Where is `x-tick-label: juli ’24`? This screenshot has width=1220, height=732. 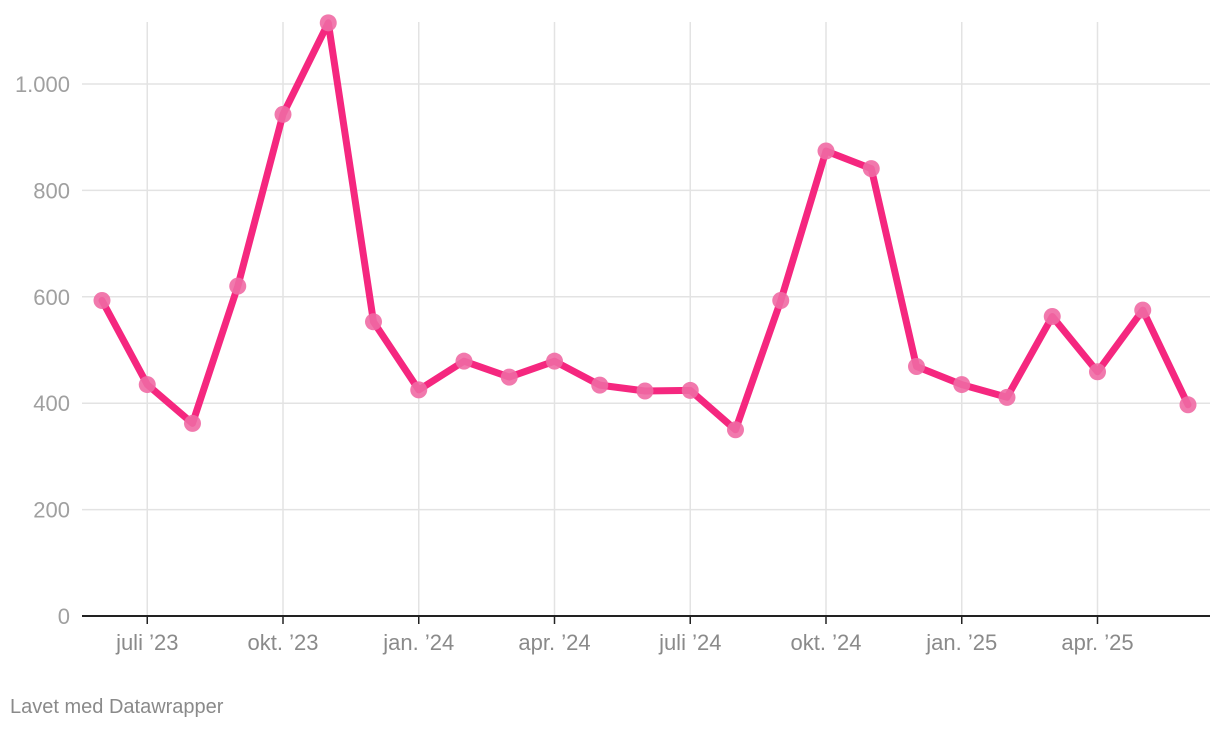 x-tick-label: juli ’24 is located at coordinates (689, 642).